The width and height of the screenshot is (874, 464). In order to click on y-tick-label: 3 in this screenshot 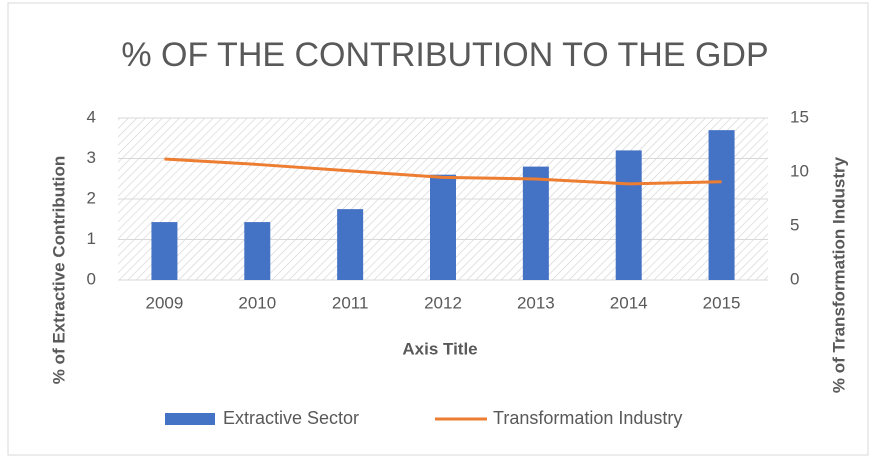, I will do `click(91, 157)`.